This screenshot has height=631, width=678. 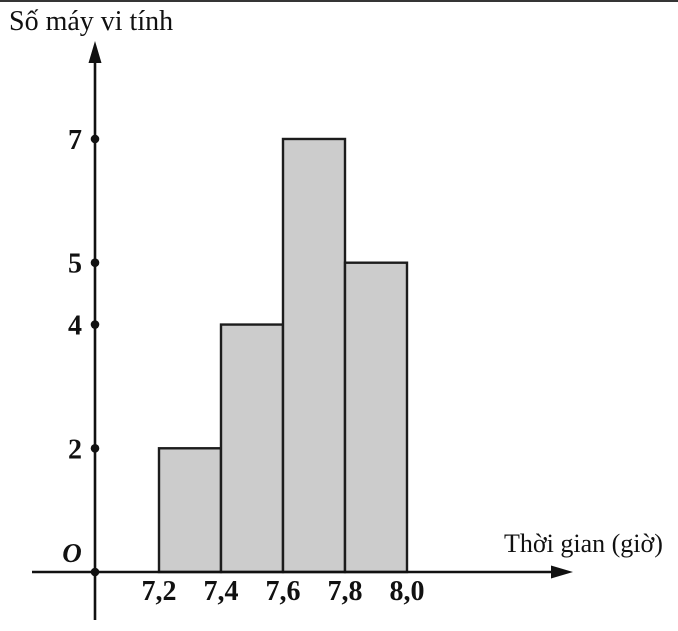 I want to click on top-border-line, so click(x=339, y=1).